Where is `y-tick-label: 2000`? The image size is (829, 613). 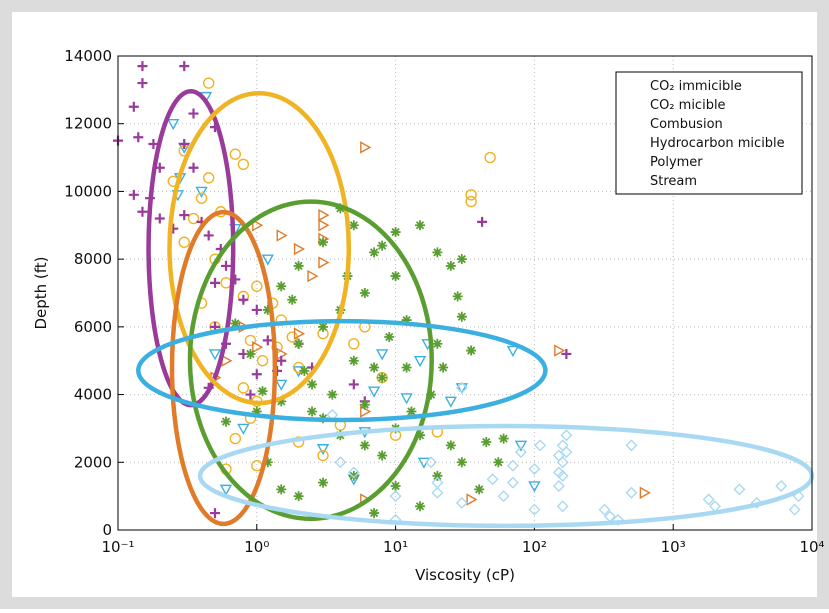
y-tick-label: 2000 is located at coordinates (93, 462).